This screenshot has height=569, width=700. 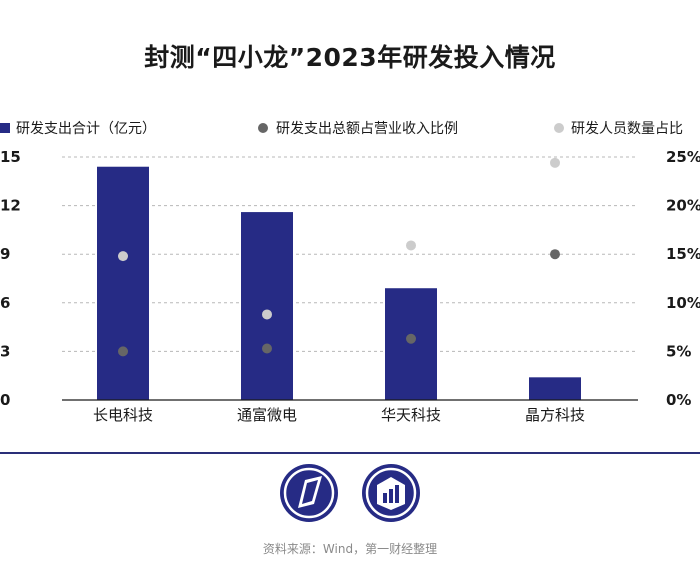 I want to click on y-left-tick-label: 9, so click(x=5, y=254).